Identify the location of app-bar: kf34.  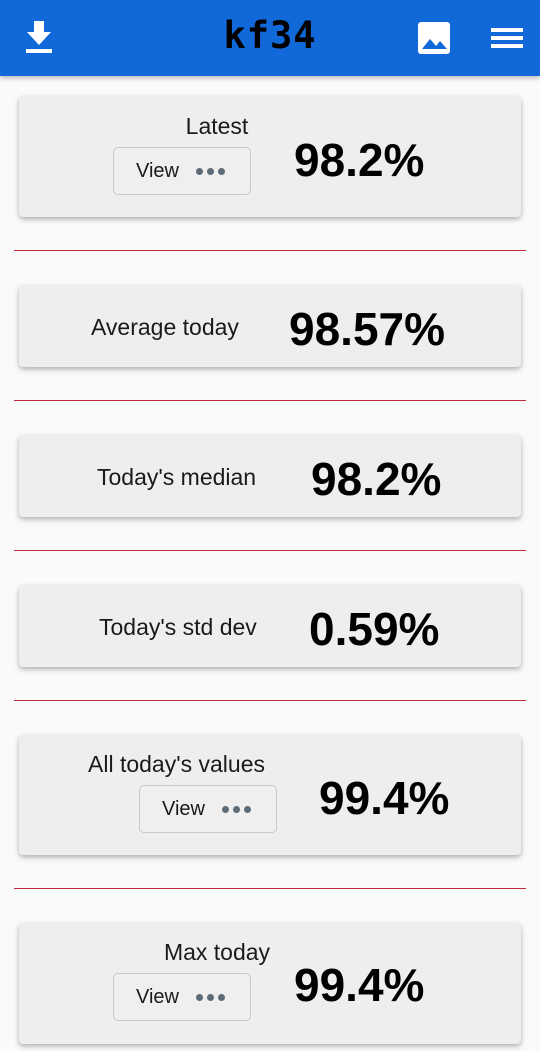
(270, 38).